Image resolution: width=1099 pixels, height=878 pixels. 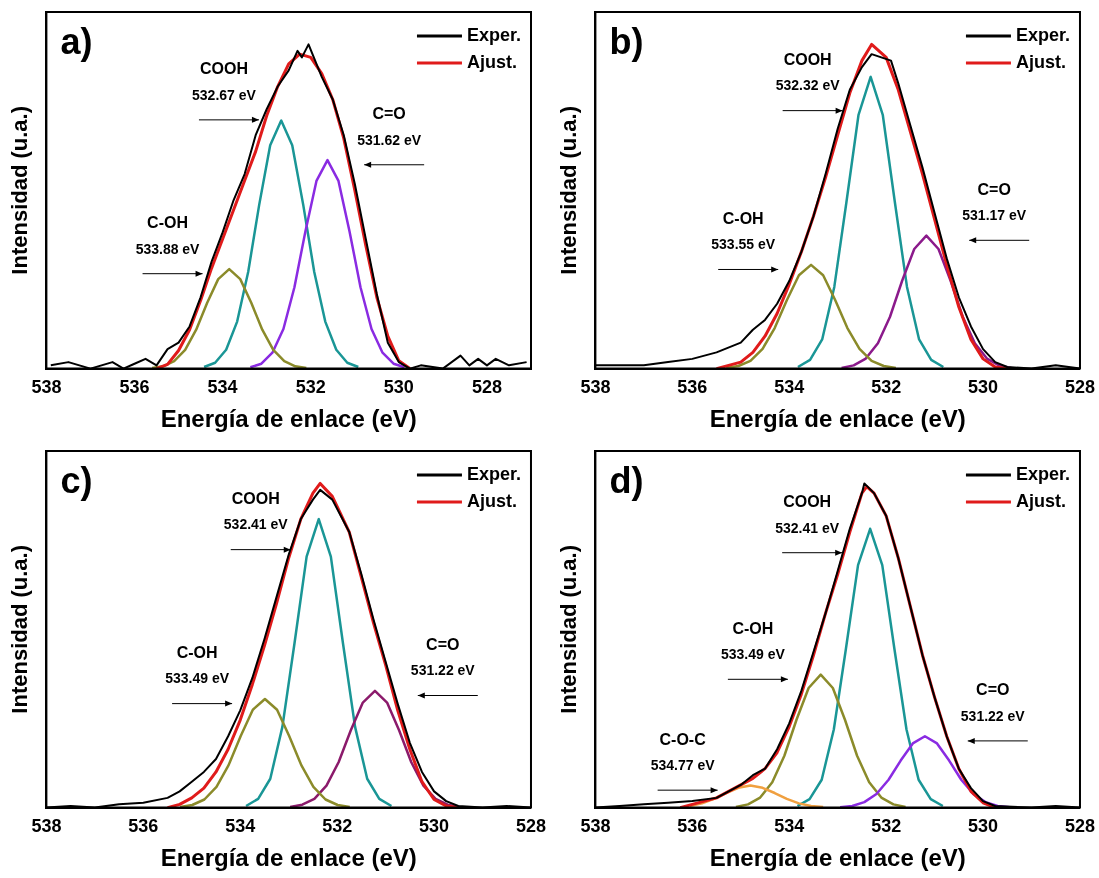 What do you see at coordinates (76, 41) in the screenshot?
I see `chart-title: a)` at bounding box center [76, 41].